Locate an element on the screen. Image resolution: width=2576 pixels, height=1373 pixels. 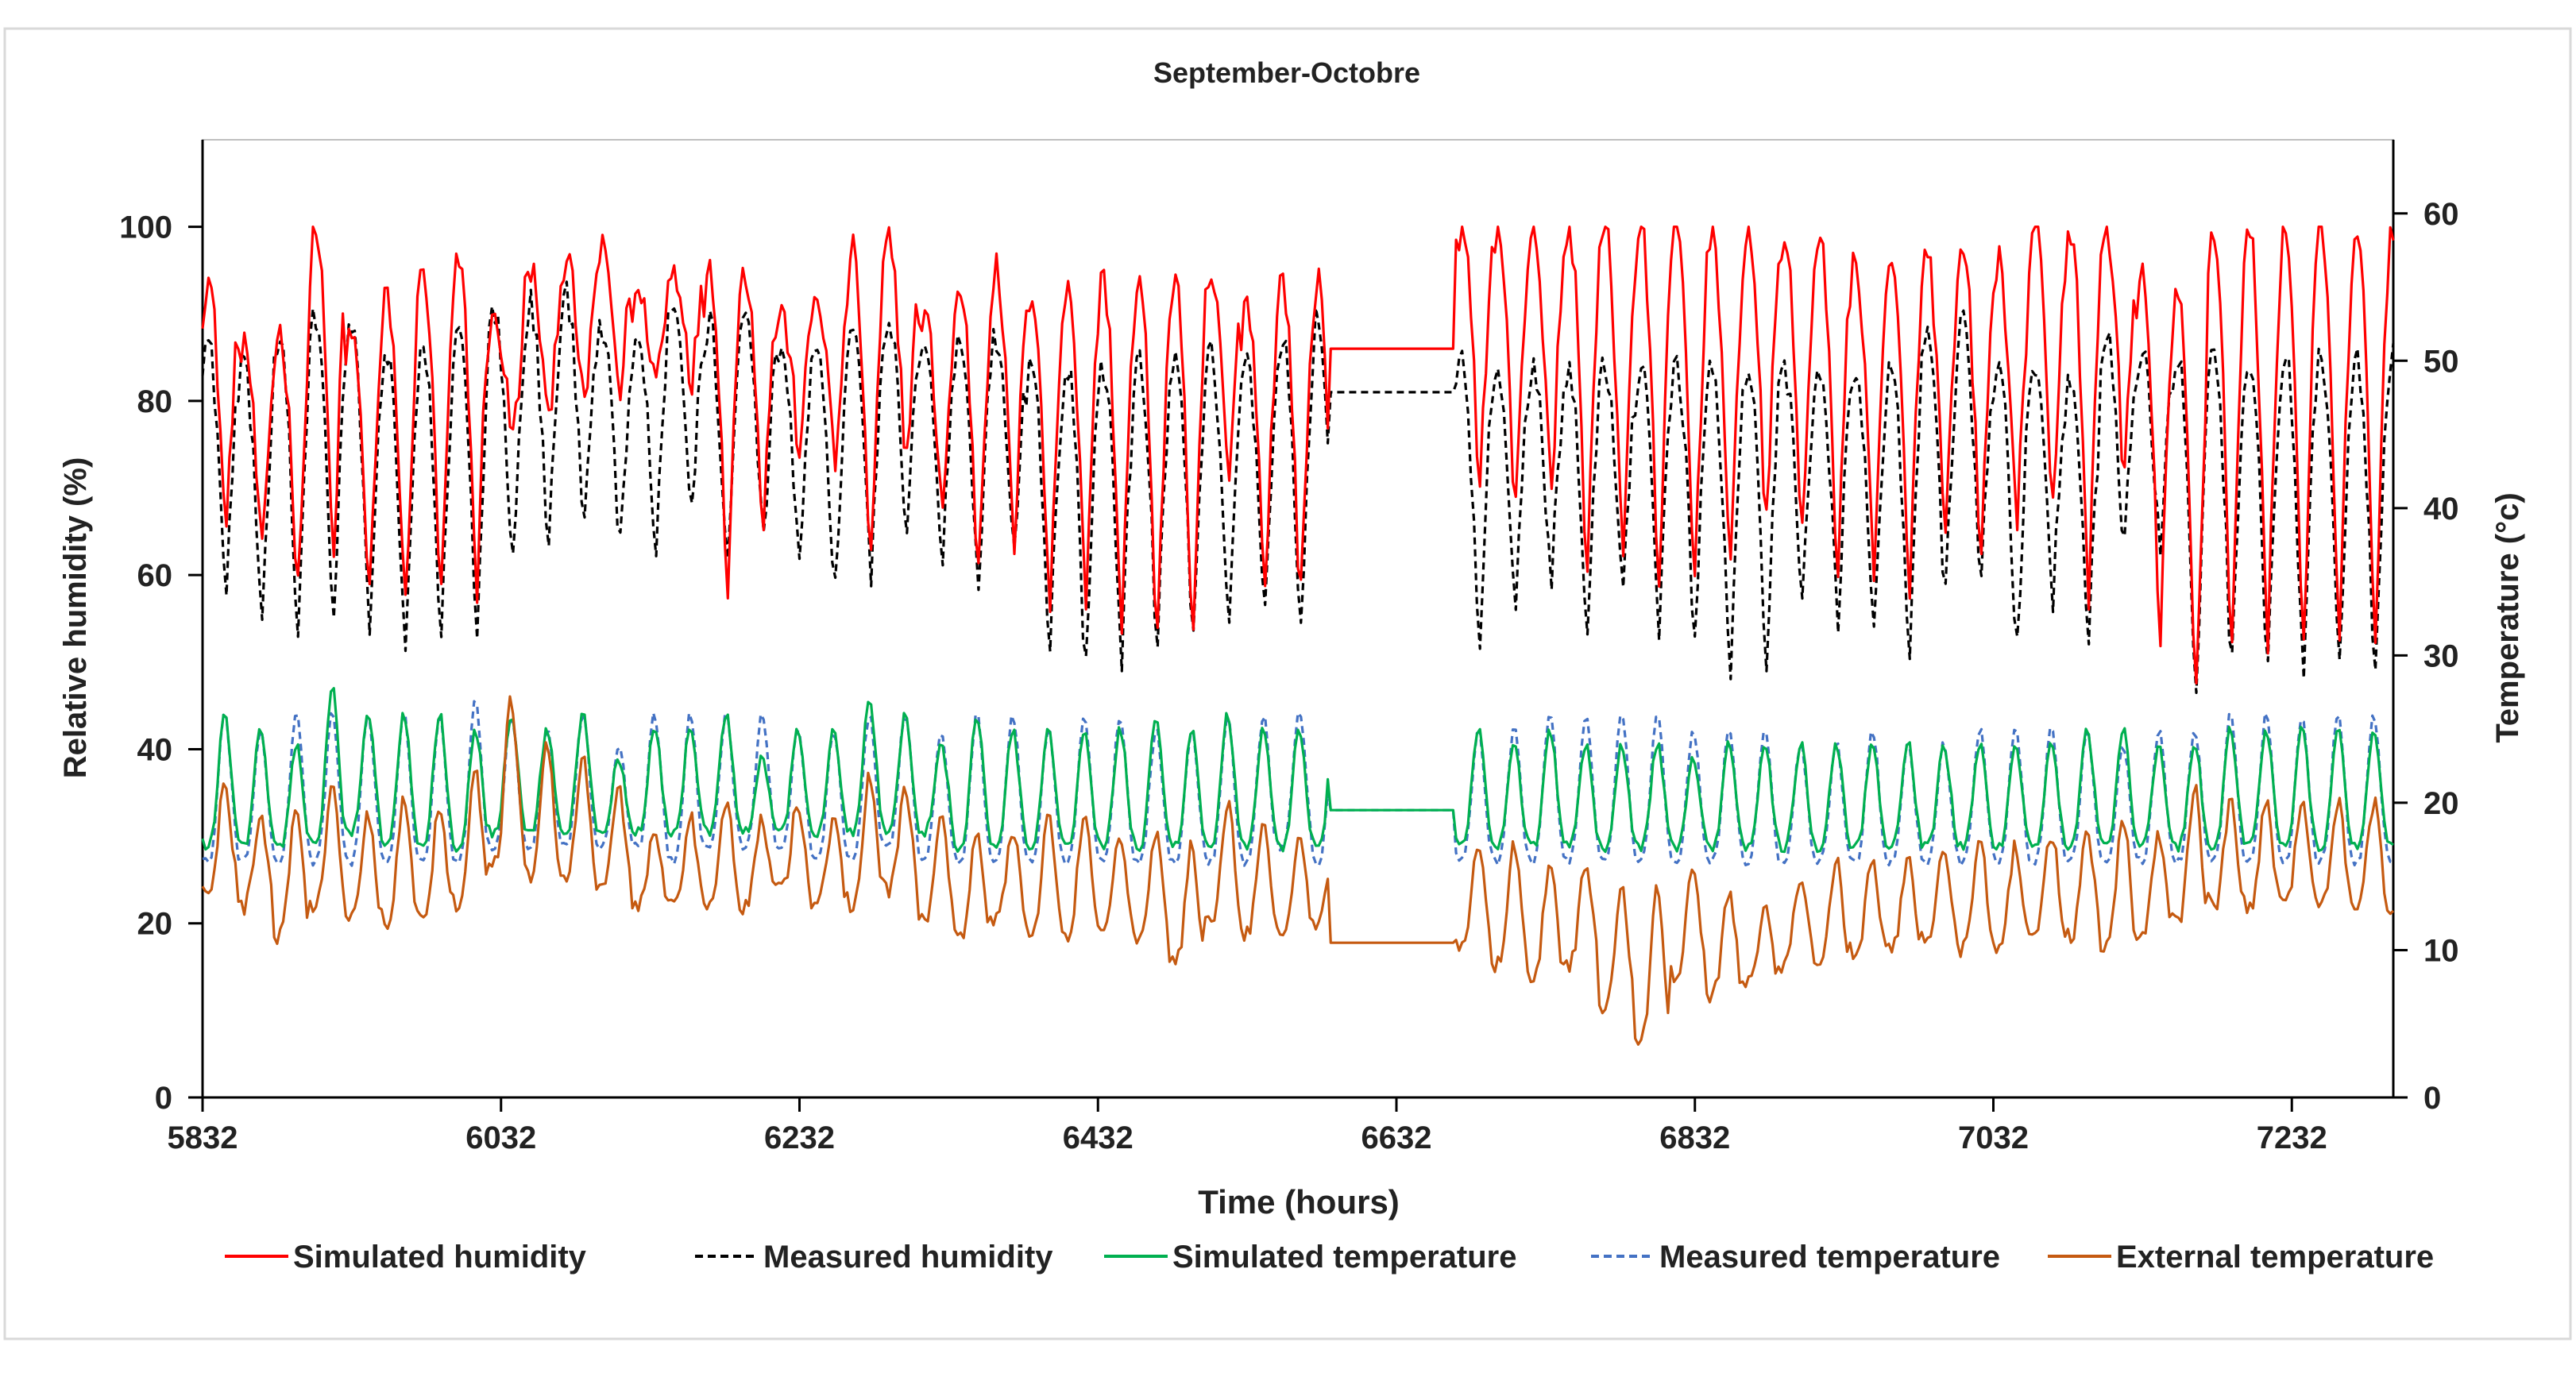
y-tick-label-left: 20 is located at coordinates (155, 924).